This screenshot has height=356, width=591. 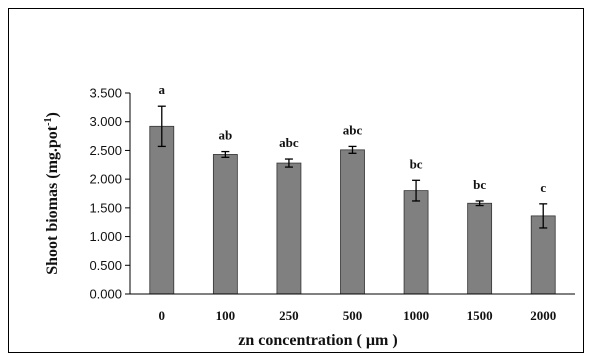 What do you see at coordinates (105, 294) in the screenshot?
I see `y-tick-label: 0.000` at bounding box center [105, 294].